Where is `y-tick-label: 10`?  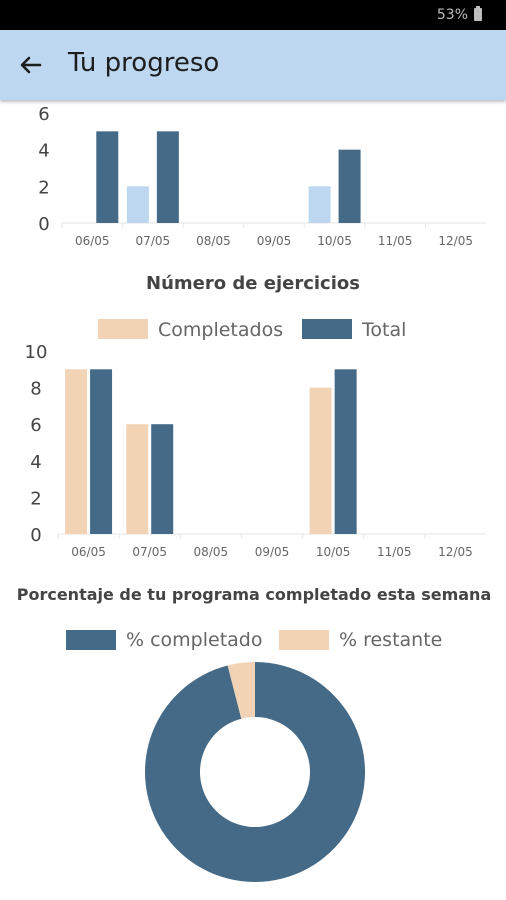
y-tick-label: 10 is located at coordinates (36, 352).